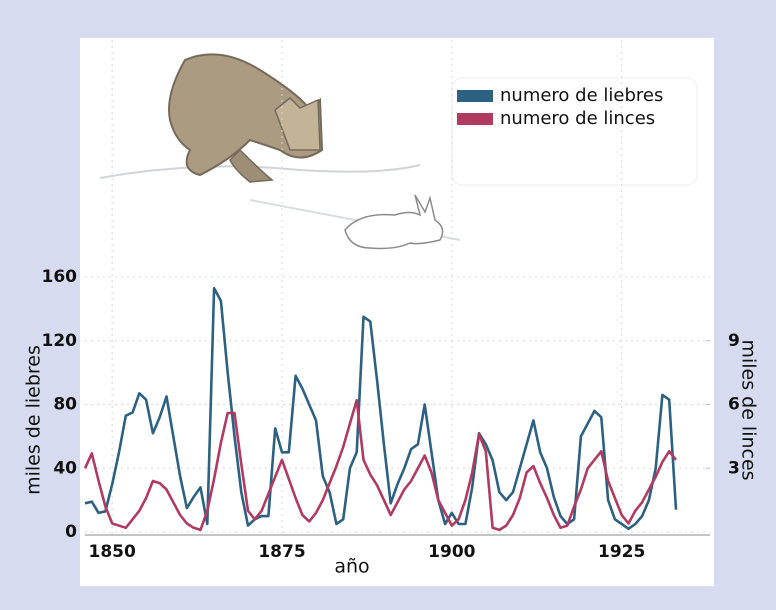 The width and height of the screenshot is (776, 610). Describe the element at coordinates (451, 552) in the screenshot. I see `x-tick-label: 1900` at that location.